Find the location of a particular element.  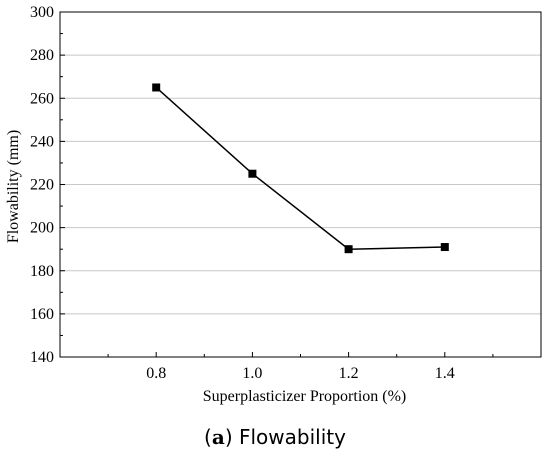

y-tick-label: 220 is located at coordinates (42, 185).